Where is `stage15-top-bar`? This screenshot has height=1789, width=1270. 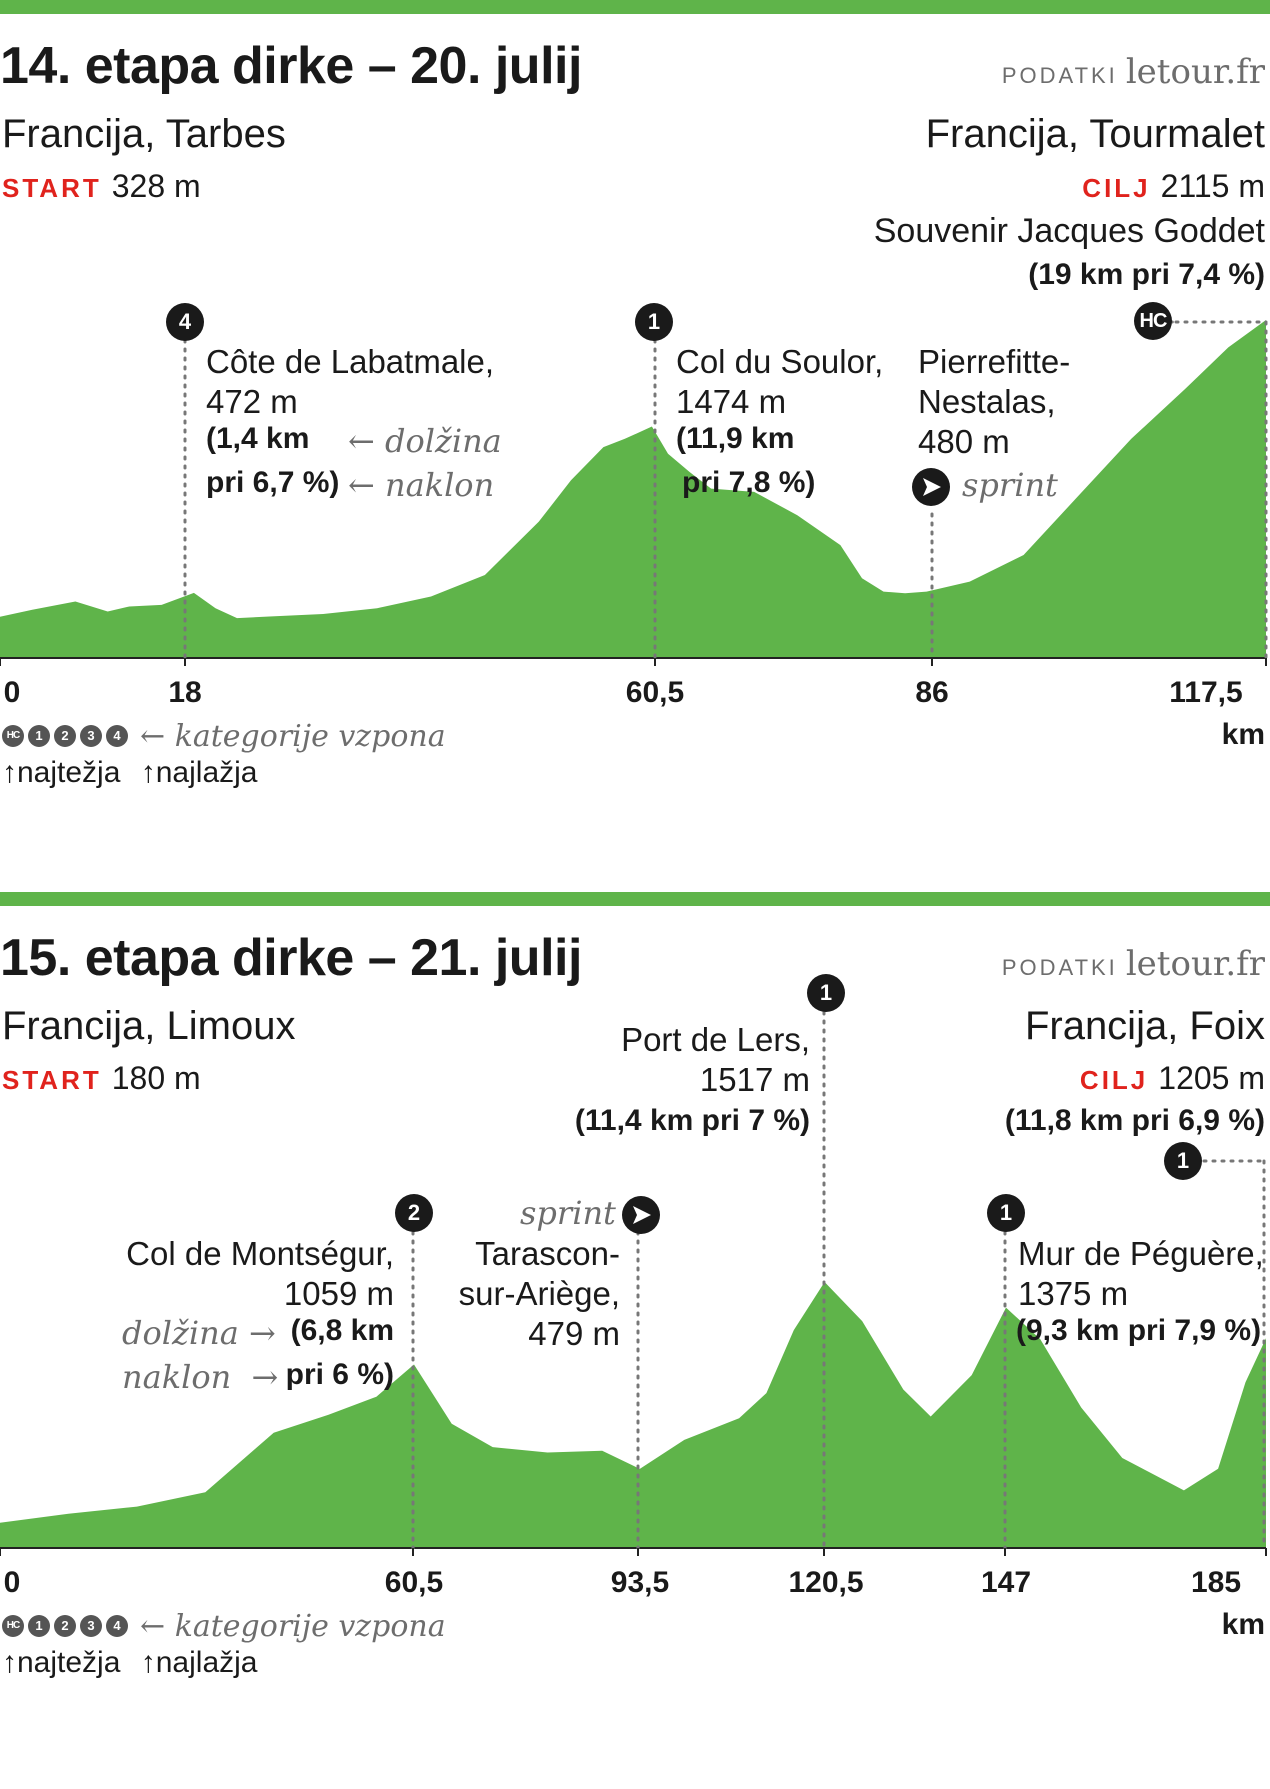
stage15-top-bar is located at coordinates (635, 899).